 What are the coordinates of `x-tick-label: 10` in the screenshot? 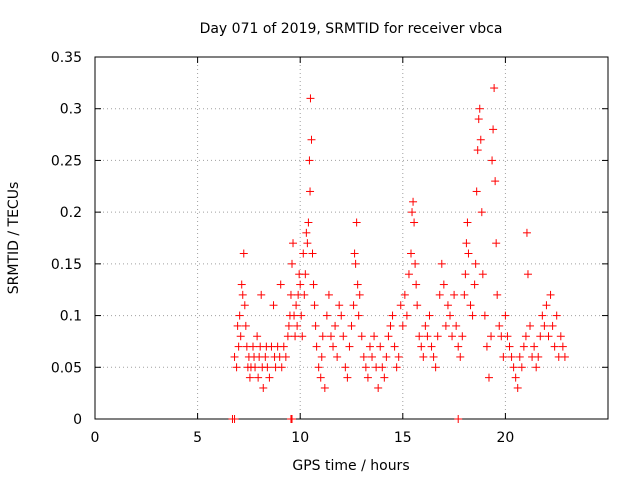 It's located at (300, 438).